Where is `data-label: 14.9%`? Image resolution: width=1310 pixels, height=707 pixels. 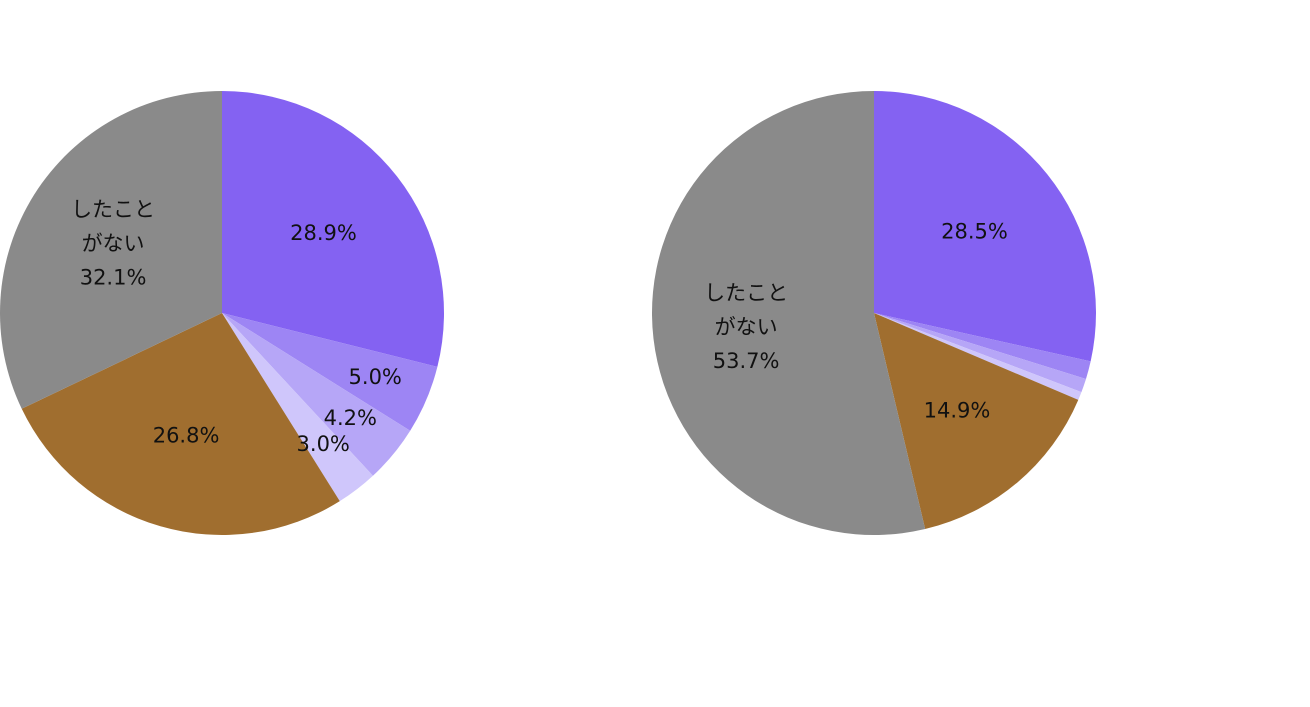
data-label: 14.9% is located at coordinates (957, 410).